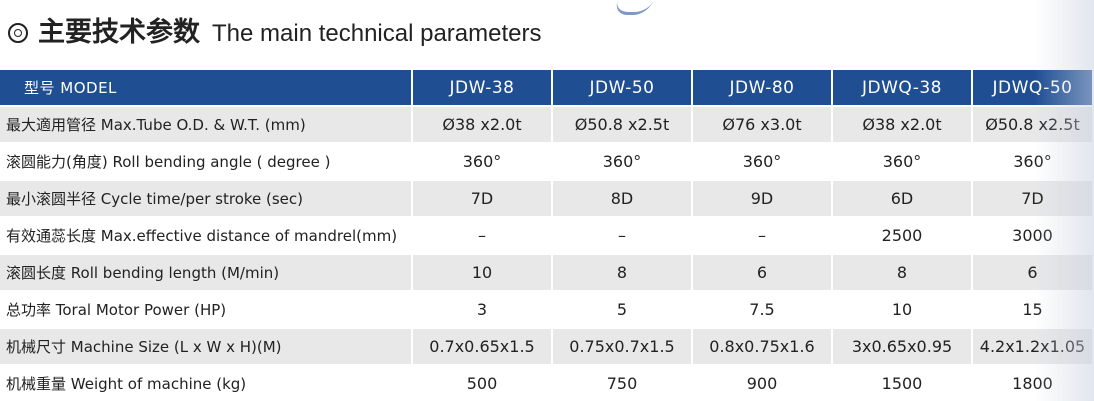 Image resolution: width=1094 pixels, height=401 pixels. I want to click on row-value: 8D, so click(623, 197).